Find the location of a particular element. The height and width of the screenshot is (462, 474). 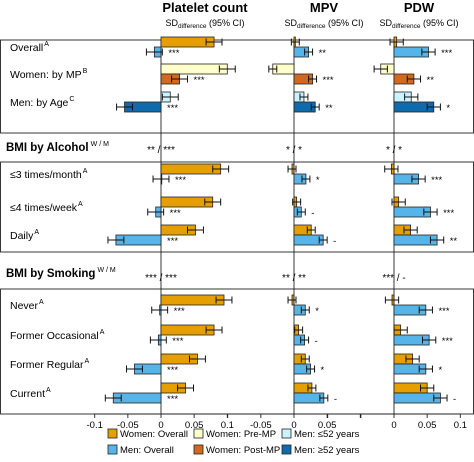

row-label-text: ≤4 times/week is located at coordinates (44, 208).